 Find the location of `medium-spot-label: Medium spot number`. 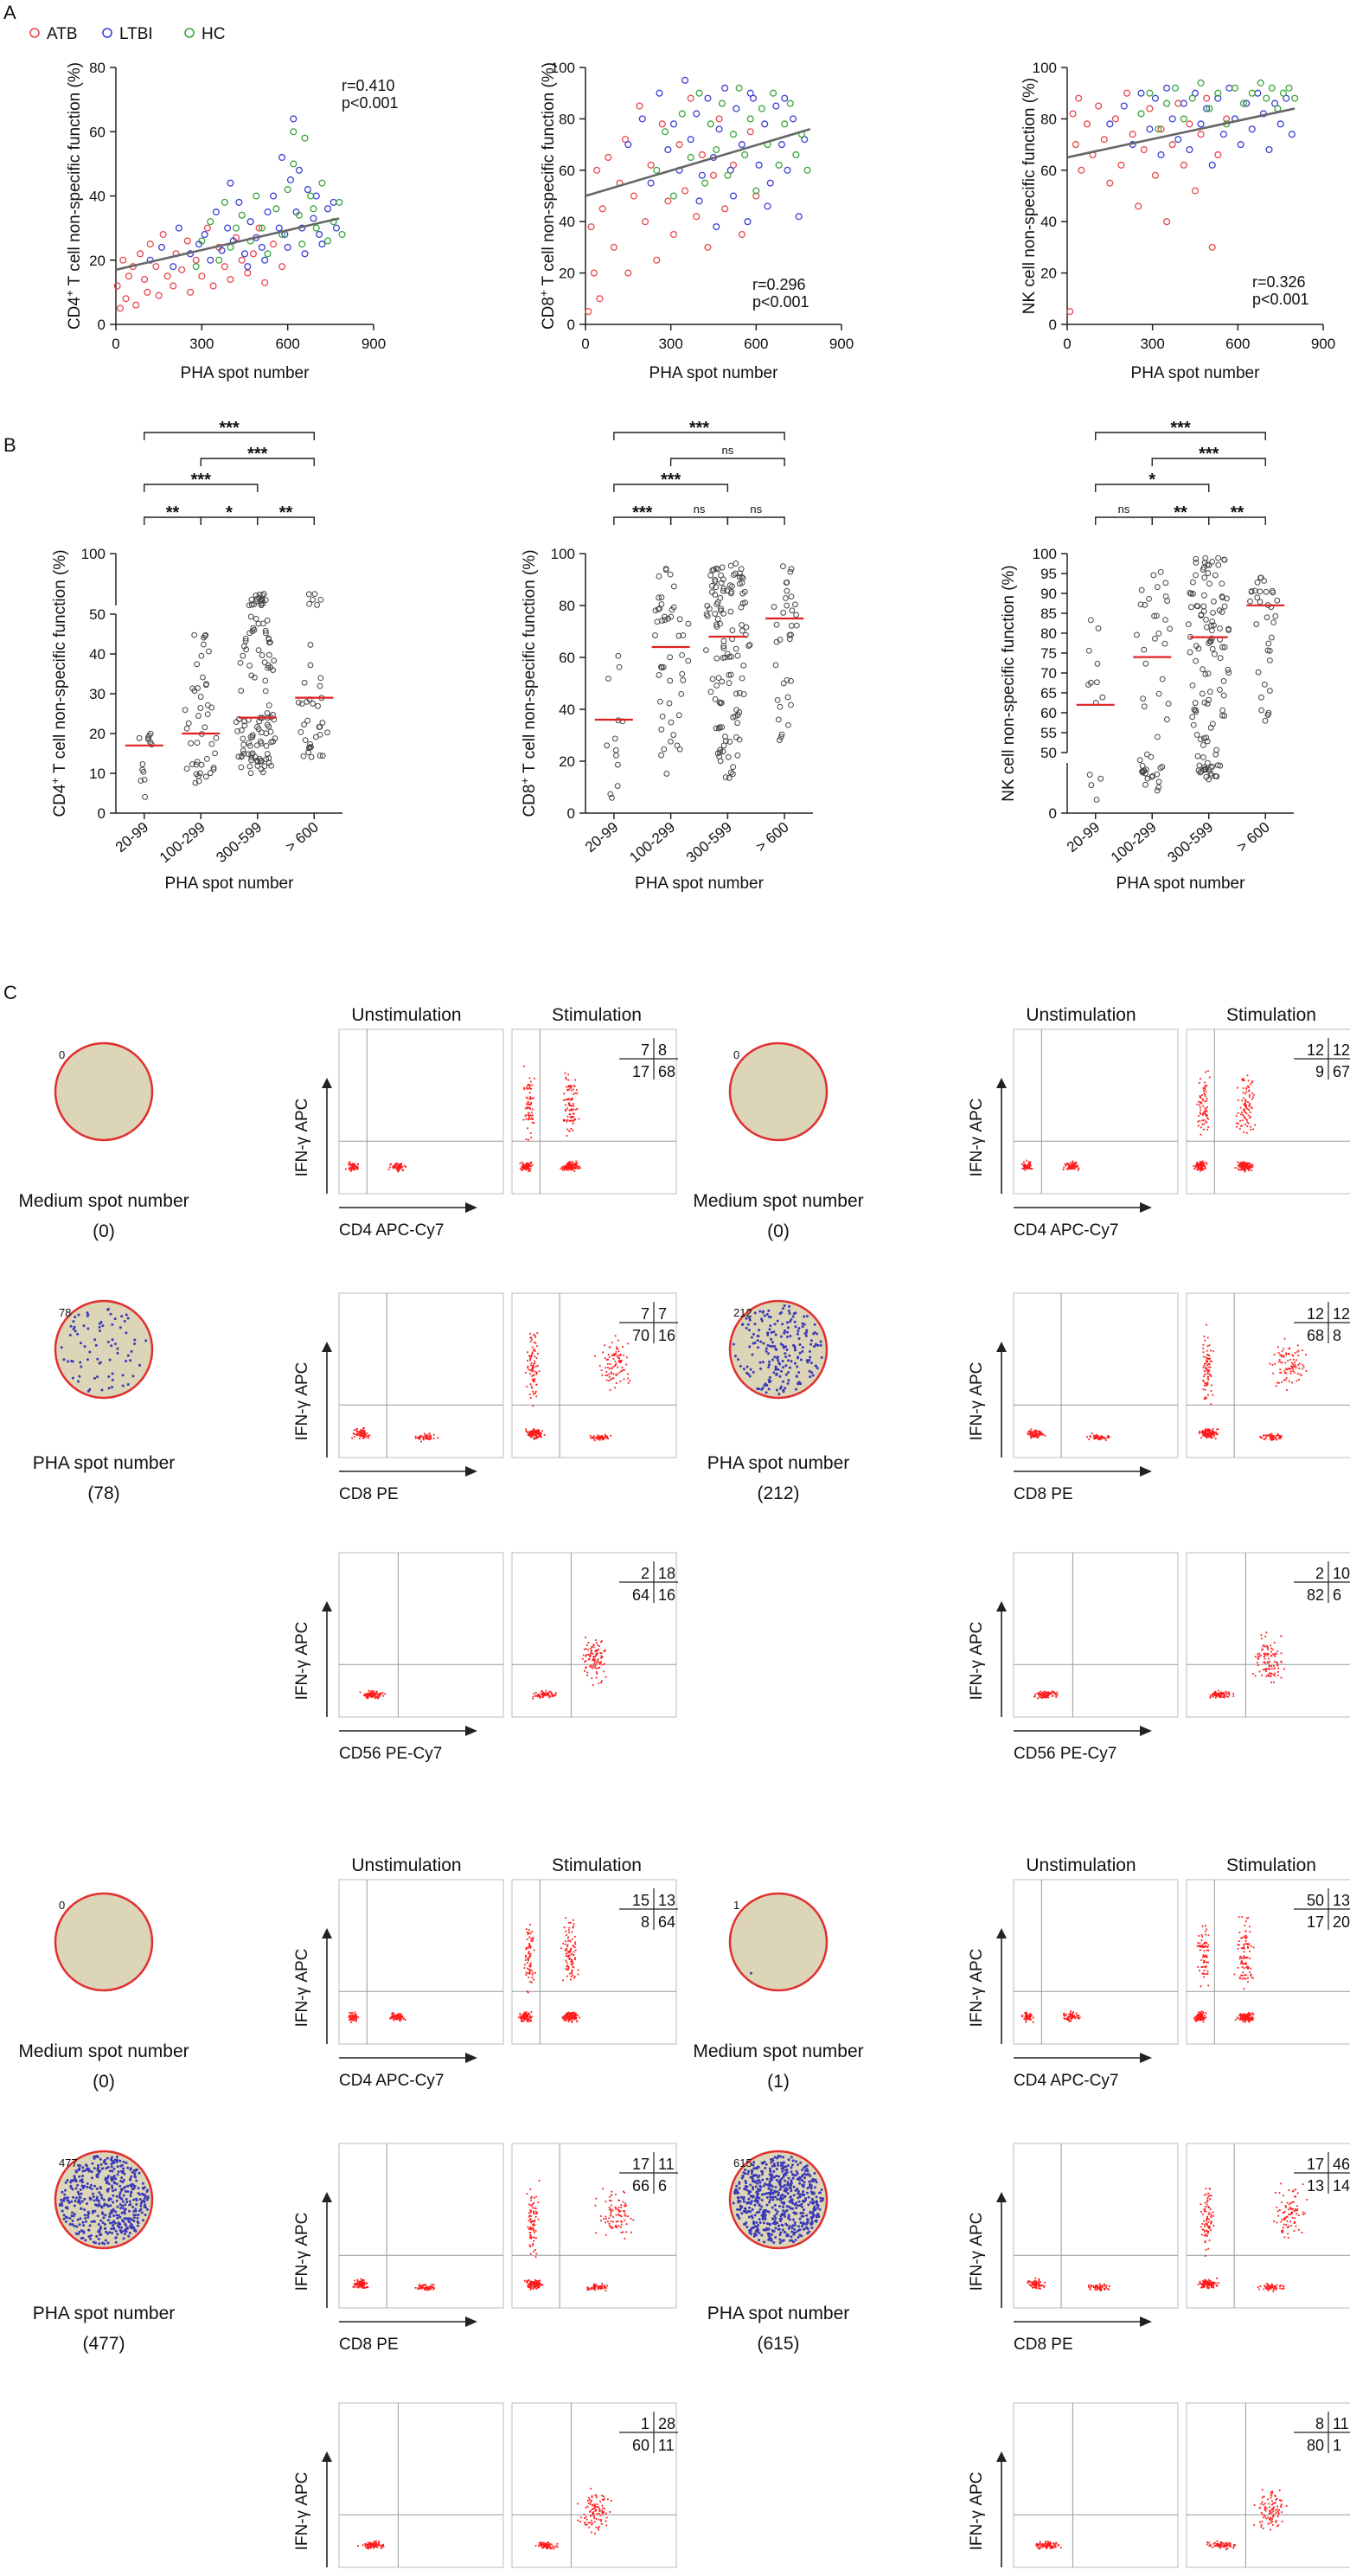

medium-spot-label: Medium spot number is located at coordinates (104, 1201).